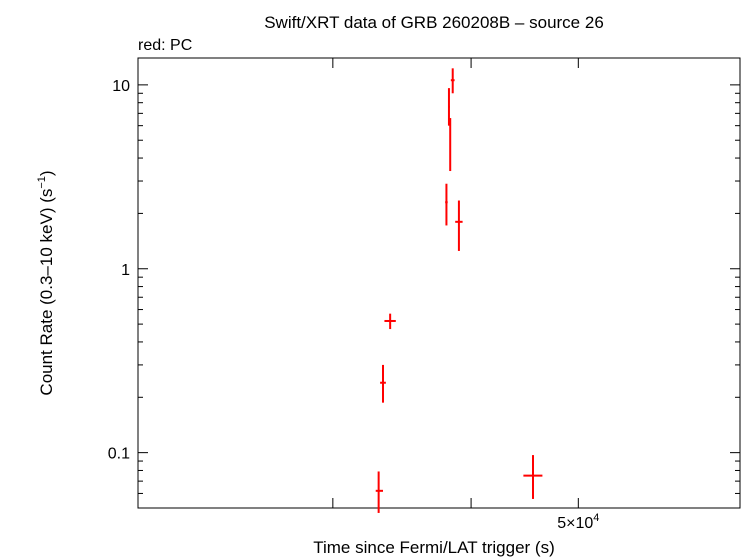 The height and width of the screenshot is (558, 746). I want to click on y-axis-label: Count Rate (0.3–10 keV) (s−1), so click(46, 282).